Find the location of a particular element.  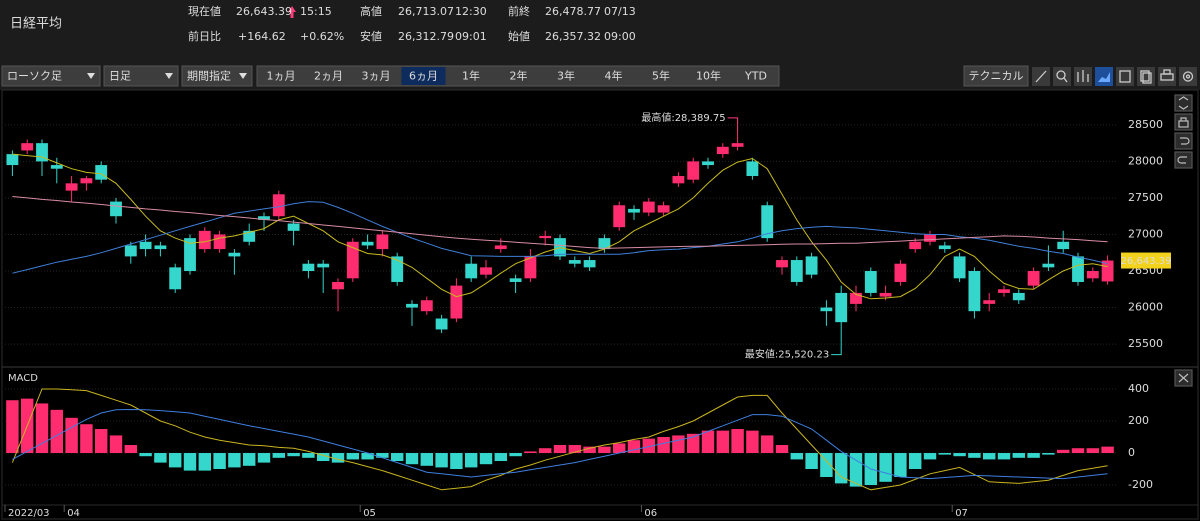

field-label: 現在値 is located at coordinates (204, 11).